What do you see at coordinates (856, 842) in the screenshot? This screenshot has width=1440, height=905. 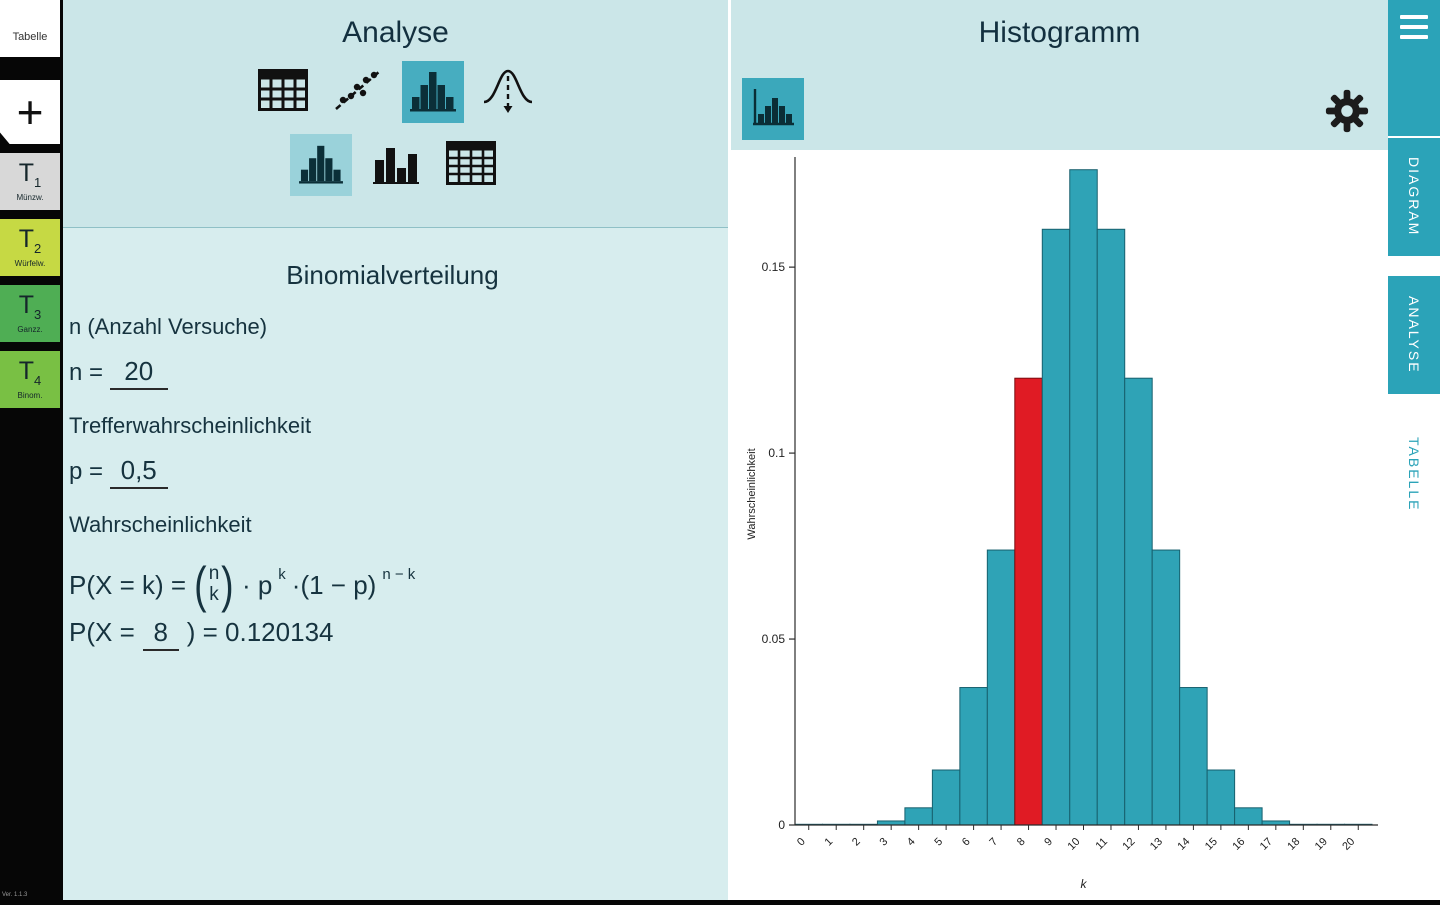 I see `svg-text: 2` at bounding box center [856, 842].